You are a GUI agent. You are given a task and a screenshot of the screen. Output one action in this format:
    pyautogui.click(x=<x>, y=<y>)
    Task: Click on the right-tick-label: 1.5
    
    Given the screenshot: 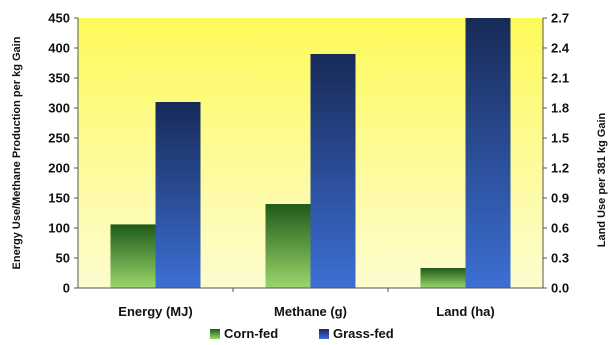 What is the action you would take?
    pyautogui.click(x=560, y=138)
    